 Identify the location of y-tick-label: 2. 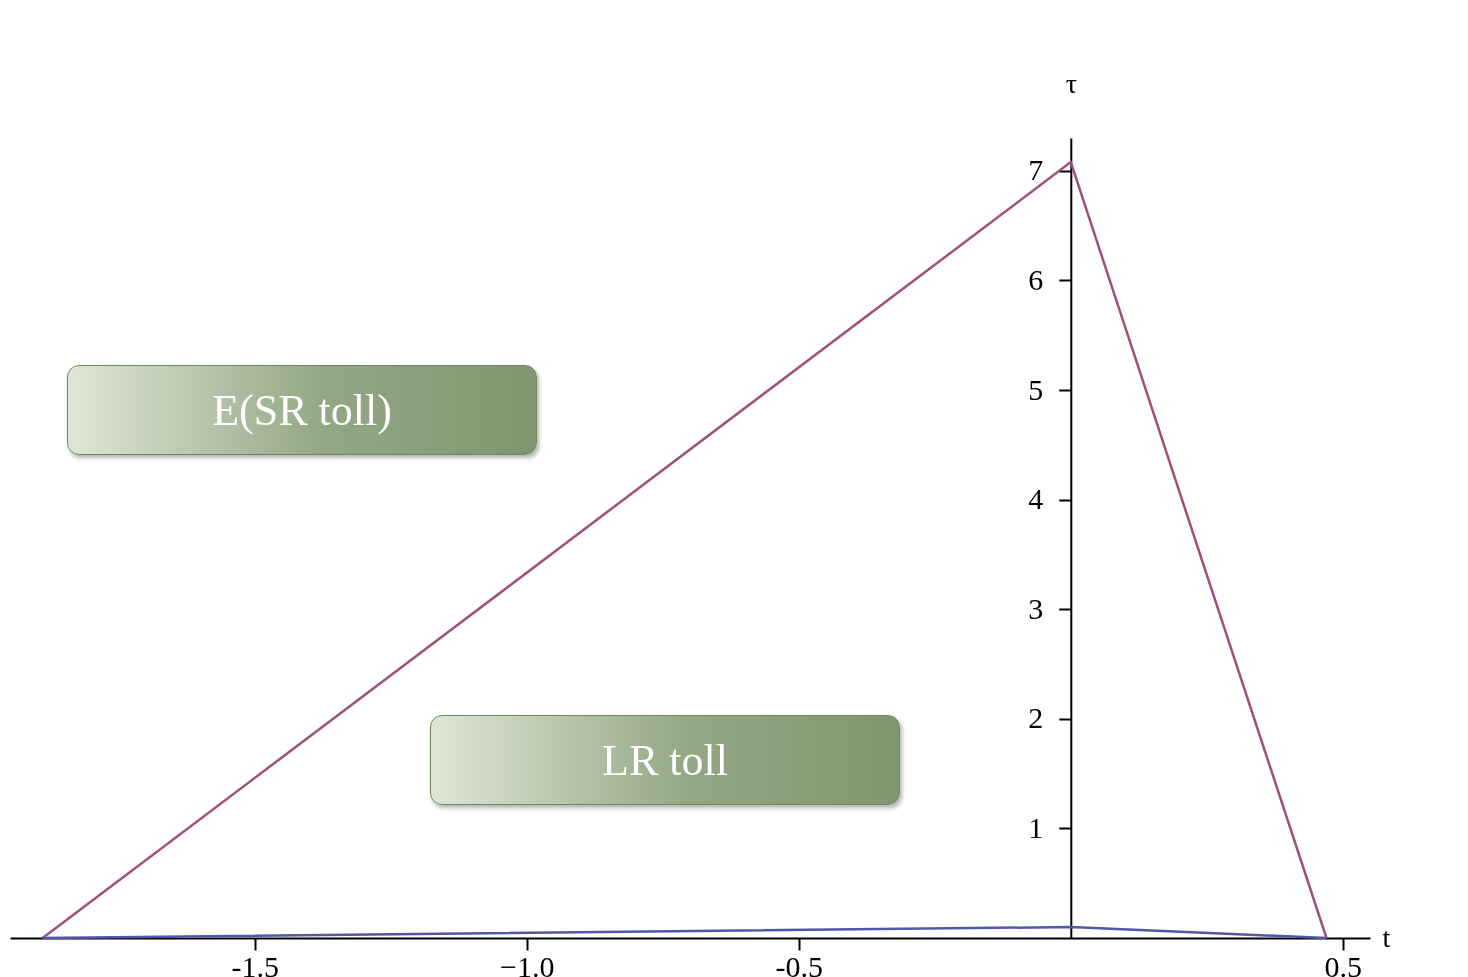
(1036, 718).